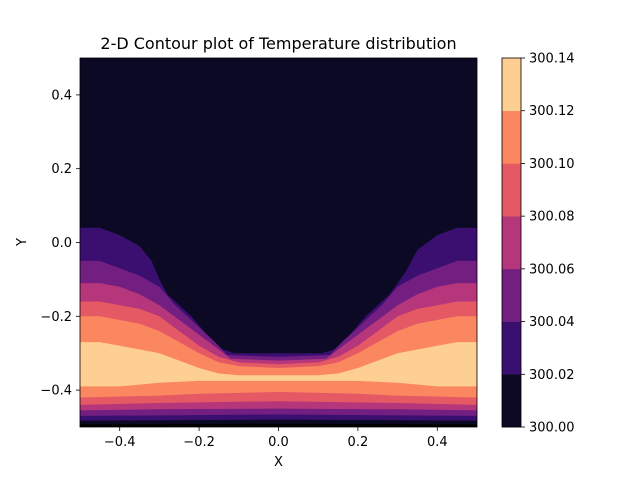 Image resolution: width=640 pixels, height=484 pixels. Describe the element at coordinates (437, 442) in the screenshot. I see `x-tick-label: 0.4` at that location.